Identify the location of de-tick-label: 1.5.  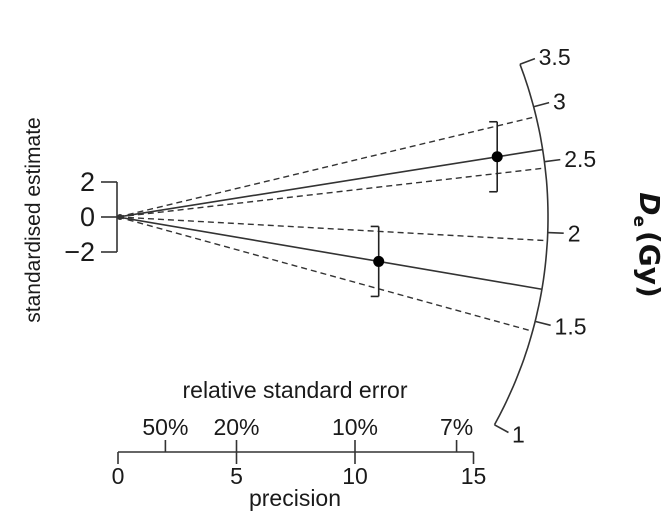
(571, 326).